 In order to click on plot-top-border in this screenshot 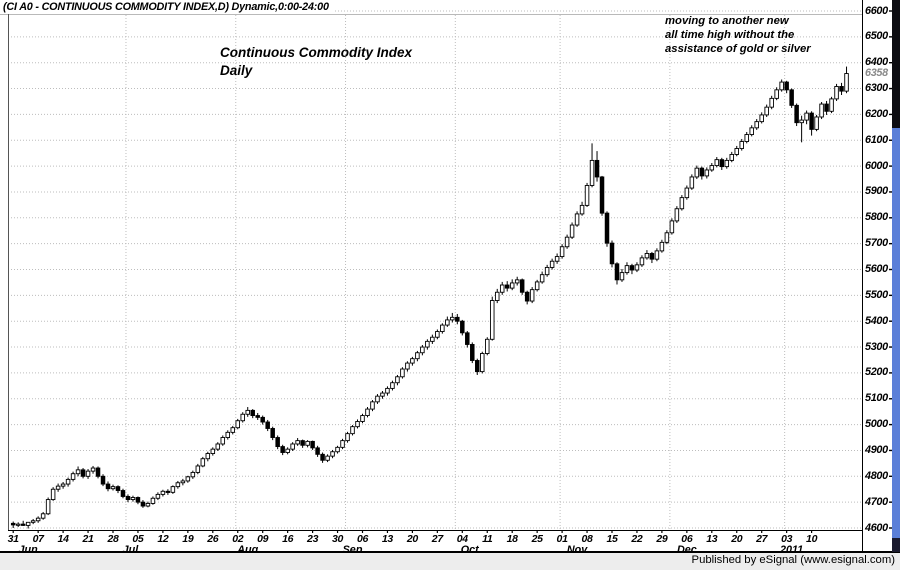, I will do `click(431, 14)`.